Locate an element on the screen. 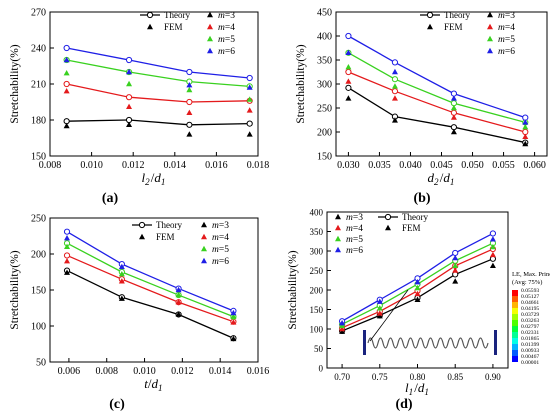  x-tick-label: 0.016 is located at coordinates (258, 371).